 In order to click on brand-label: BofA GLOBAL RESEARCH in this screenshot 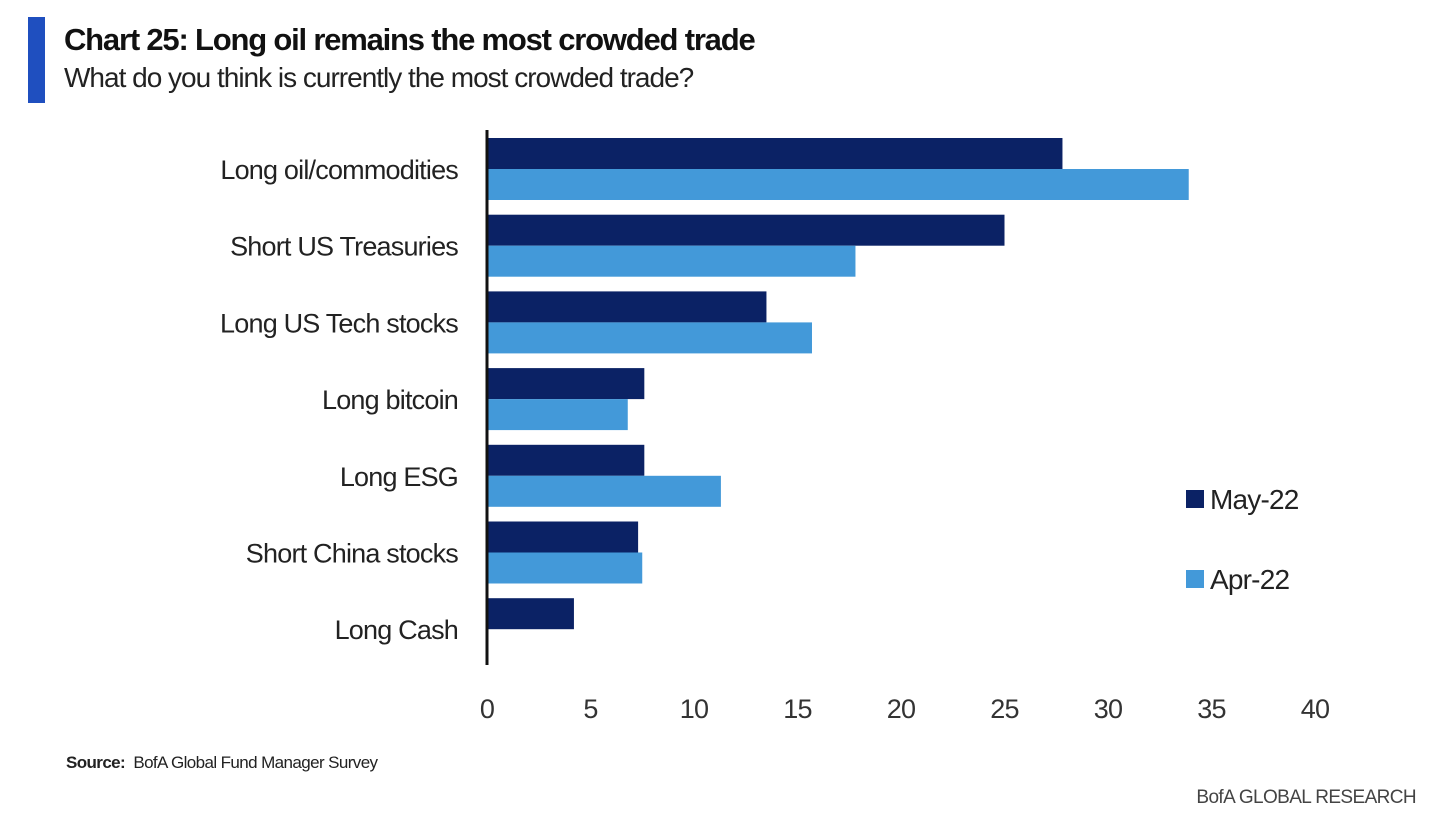, I will do `click(1306, 797)`.